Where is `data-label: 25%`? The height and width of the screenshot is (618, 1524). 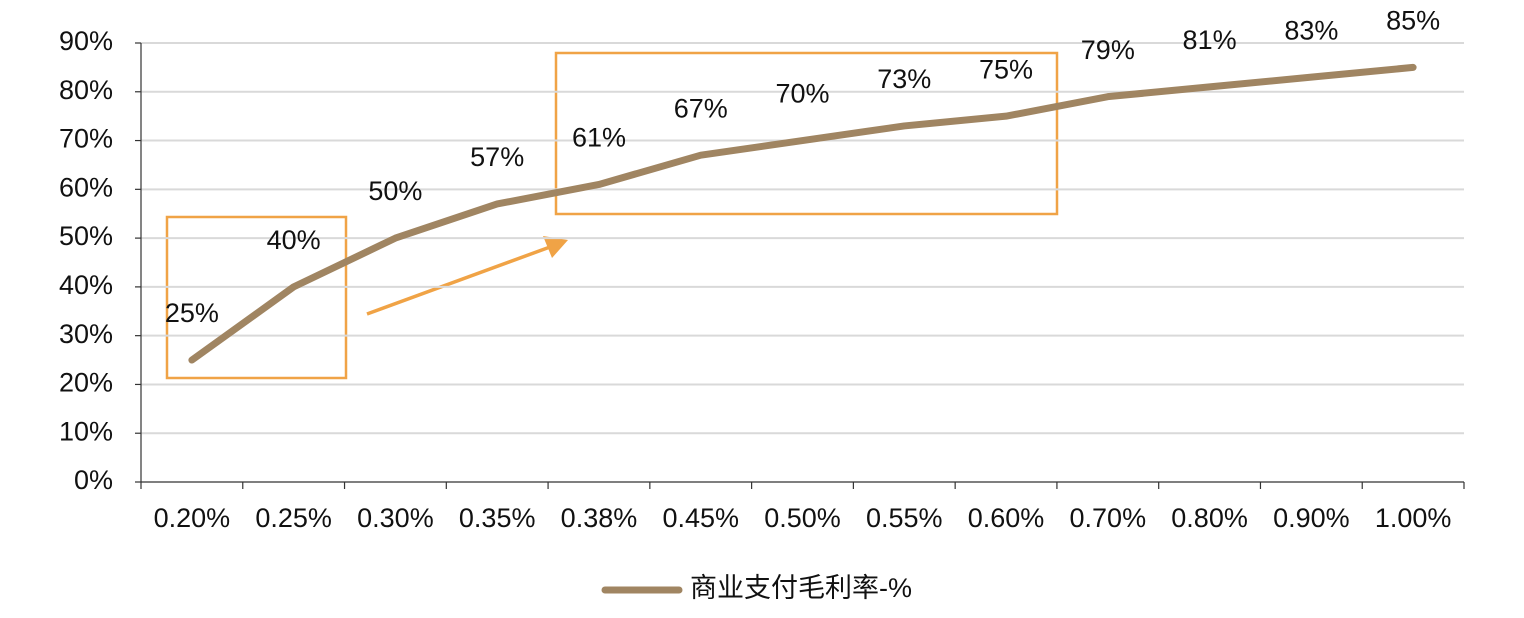
data-label: 25% is located at coordinates (192, 313).